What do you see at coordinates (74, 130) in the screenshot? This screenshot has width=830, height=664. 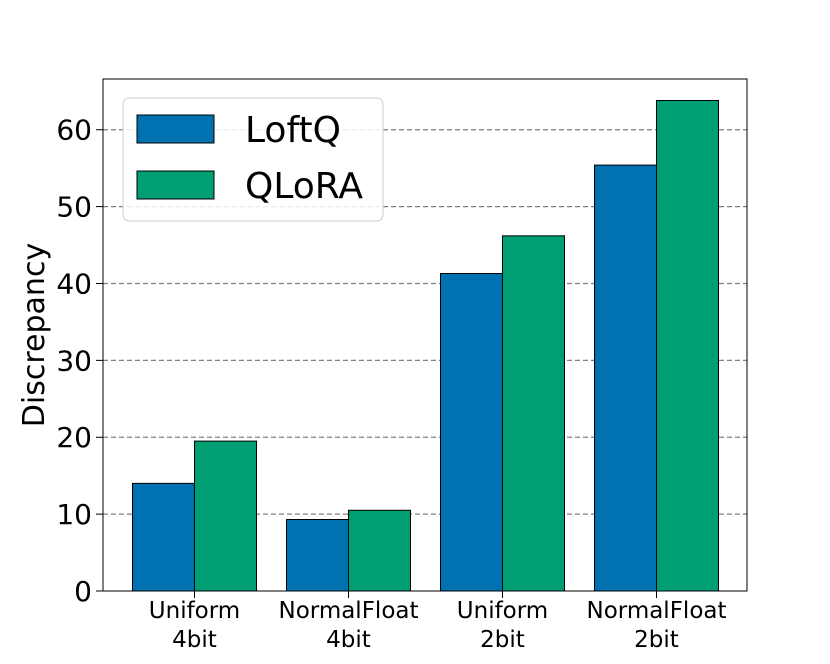 I see `y-tick-label: 60` at bounding box center [74, 130].